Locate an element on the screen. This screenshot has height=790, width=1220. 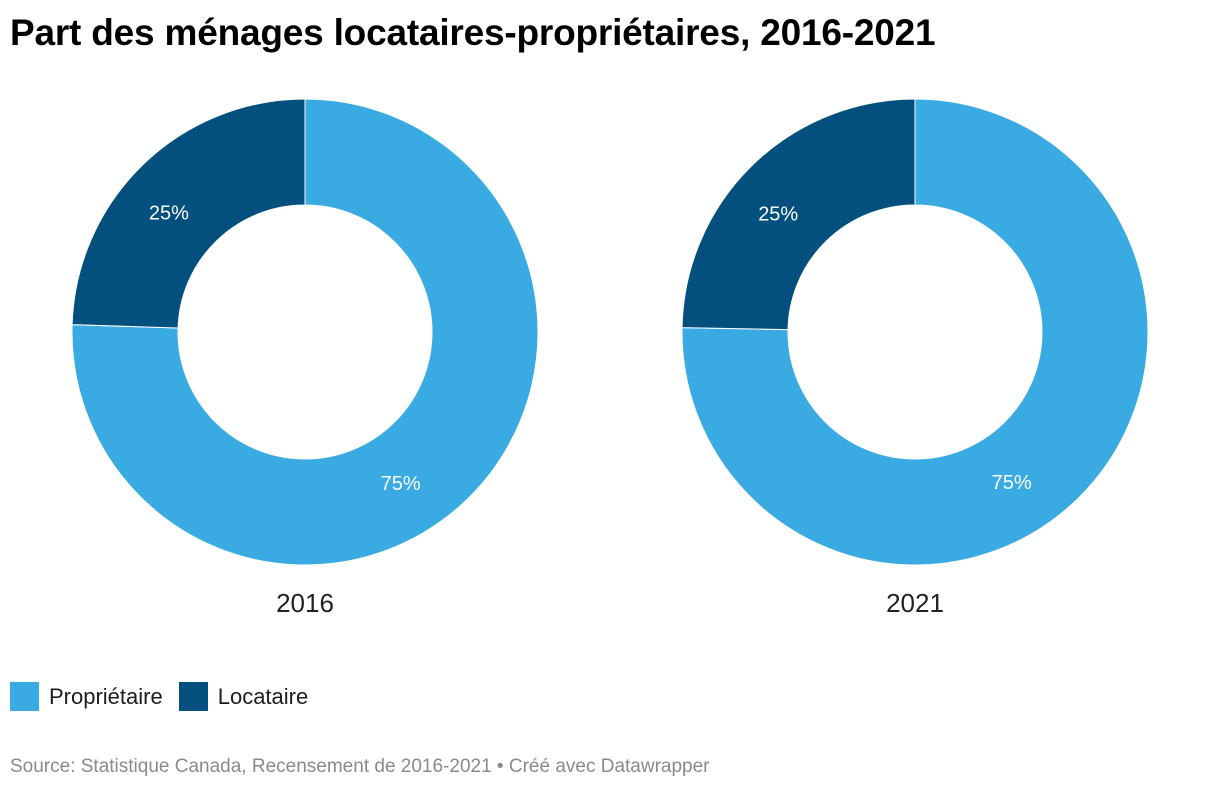
slice-2016-locataire is located at coordinates (188, 213).